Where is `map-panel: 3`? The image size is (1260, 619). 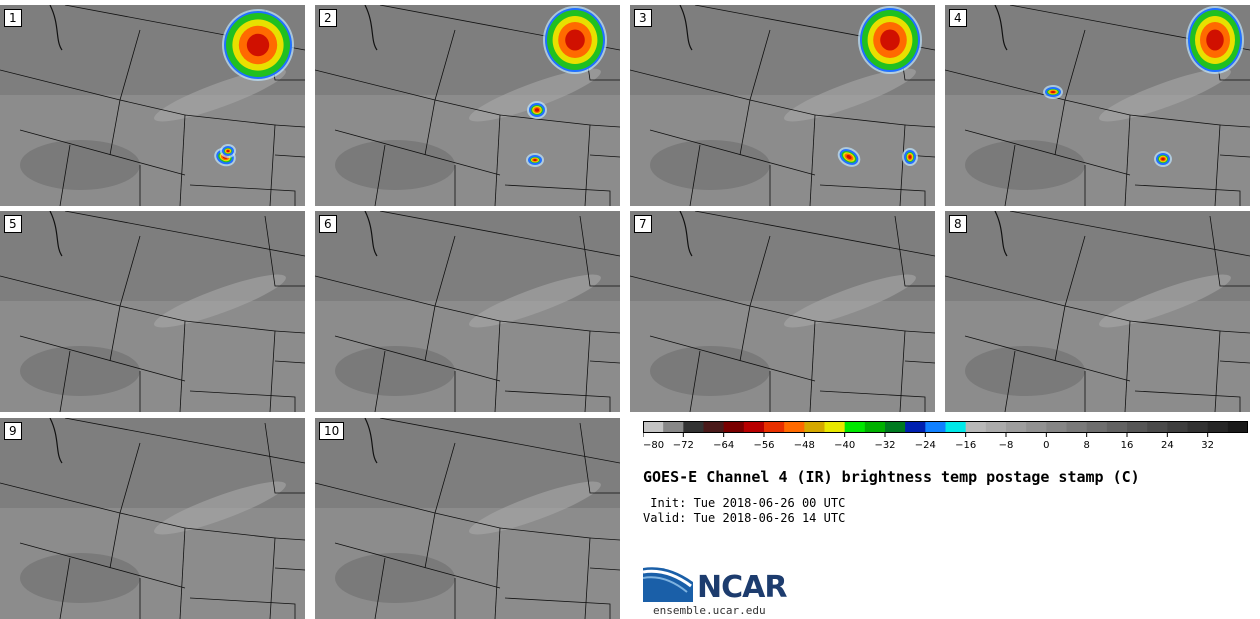
map-panel: 3 is located at coordinates (782, 105).